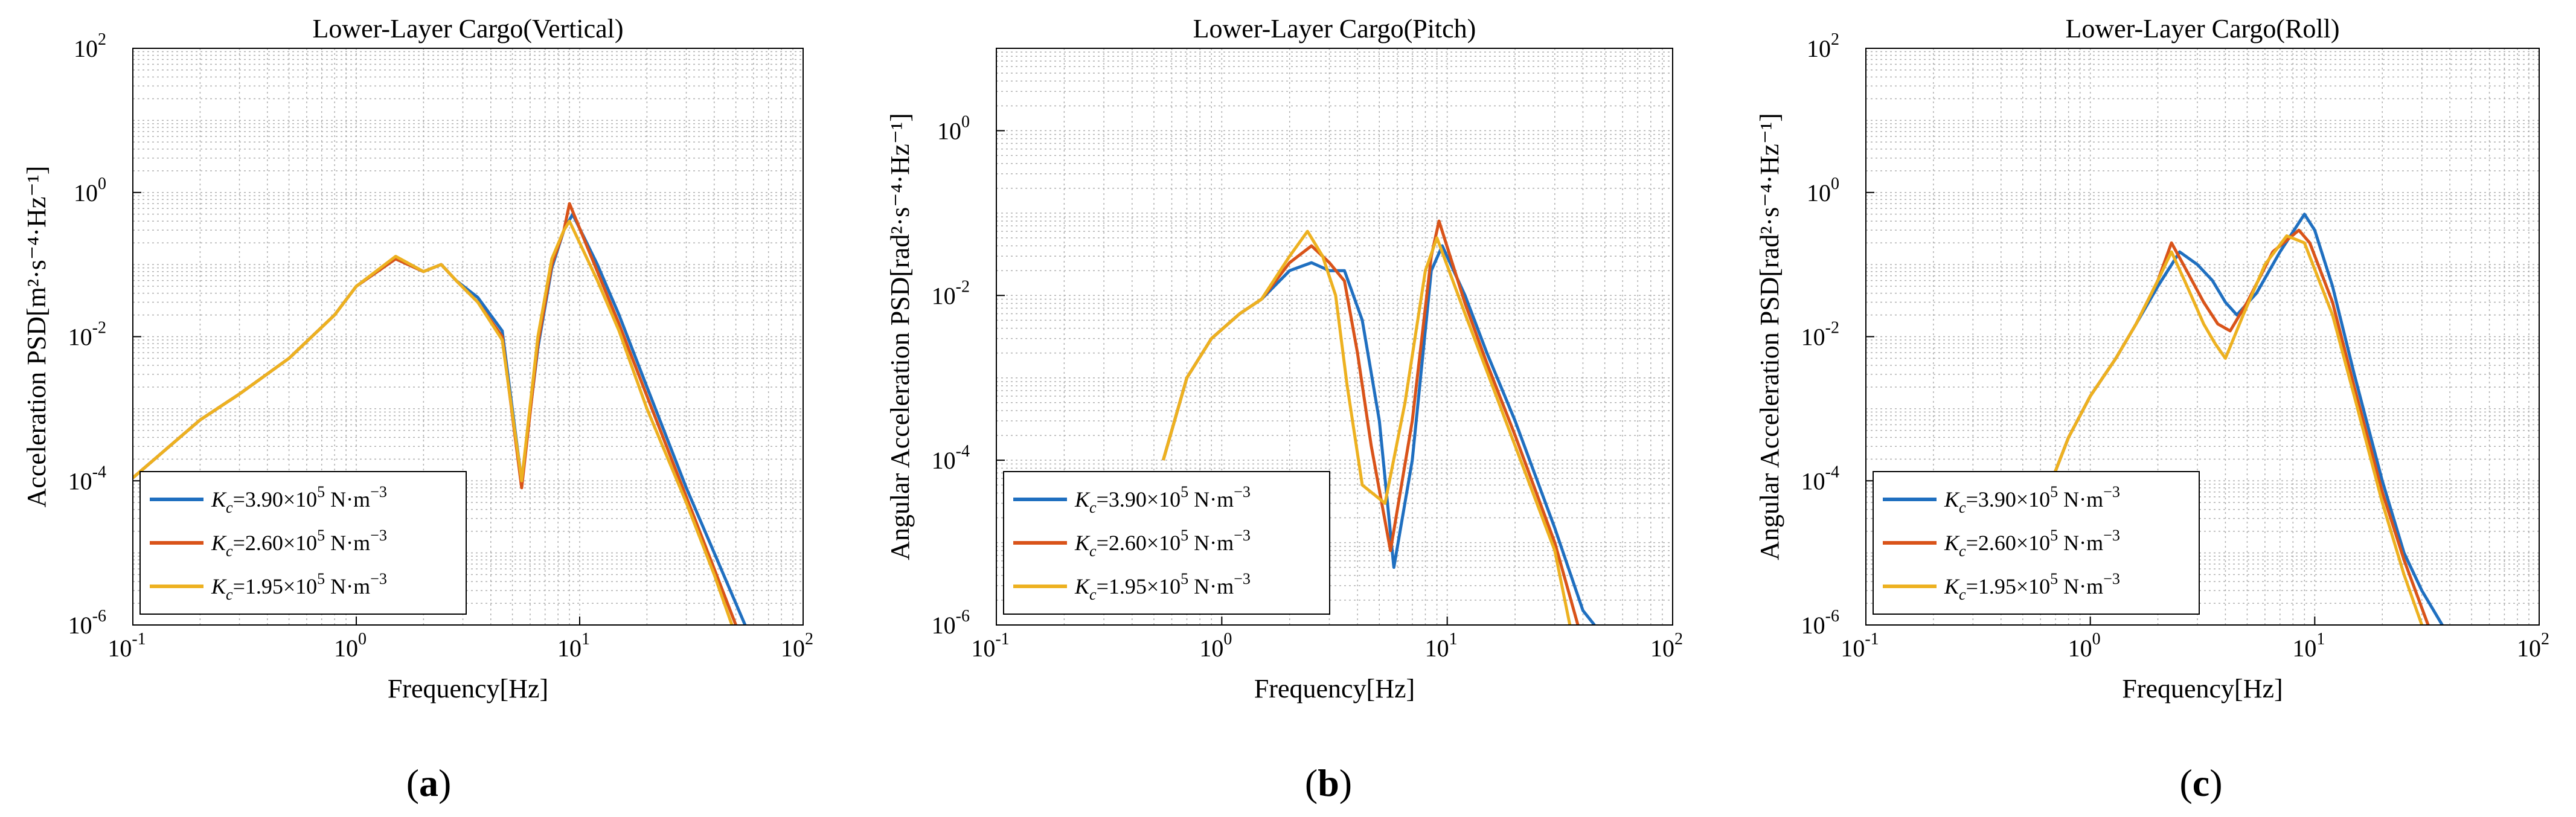 The width and height of the screenshot is (2576, 817). Describe the element at coordinates (2533, 646) in the screenshot. I see `x-tick-label: 10²` at that location.